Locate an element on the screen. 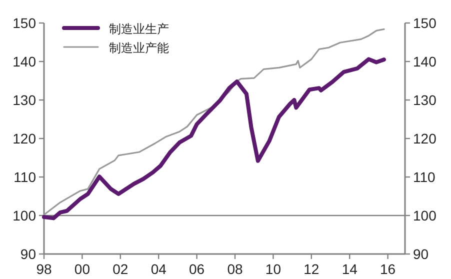 This screenshot has width=451, height=279. x-tick-label: 98 is located at coordinates (44, 269).